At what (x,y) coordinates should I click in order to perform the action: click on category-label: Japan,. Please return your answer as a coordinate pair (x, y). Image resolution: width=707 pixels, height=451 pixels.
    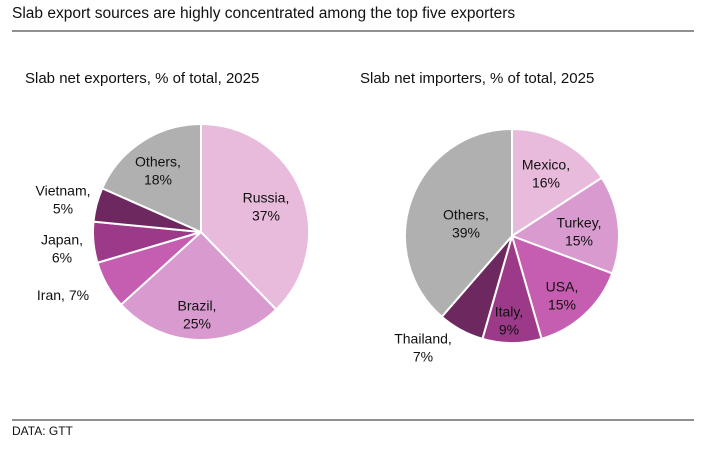
    Looking at the image, I should click on (62, 240).